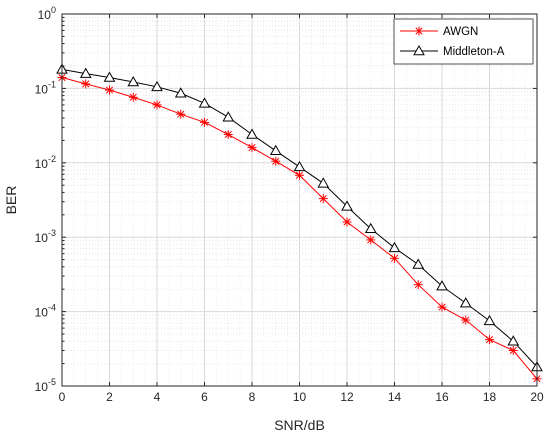 This screenshot has width=550, height=436. What do you see at coordinates (300, 397) in the screenshot?
I see `x-tick-label: 10` at bounding box center [300, 397].